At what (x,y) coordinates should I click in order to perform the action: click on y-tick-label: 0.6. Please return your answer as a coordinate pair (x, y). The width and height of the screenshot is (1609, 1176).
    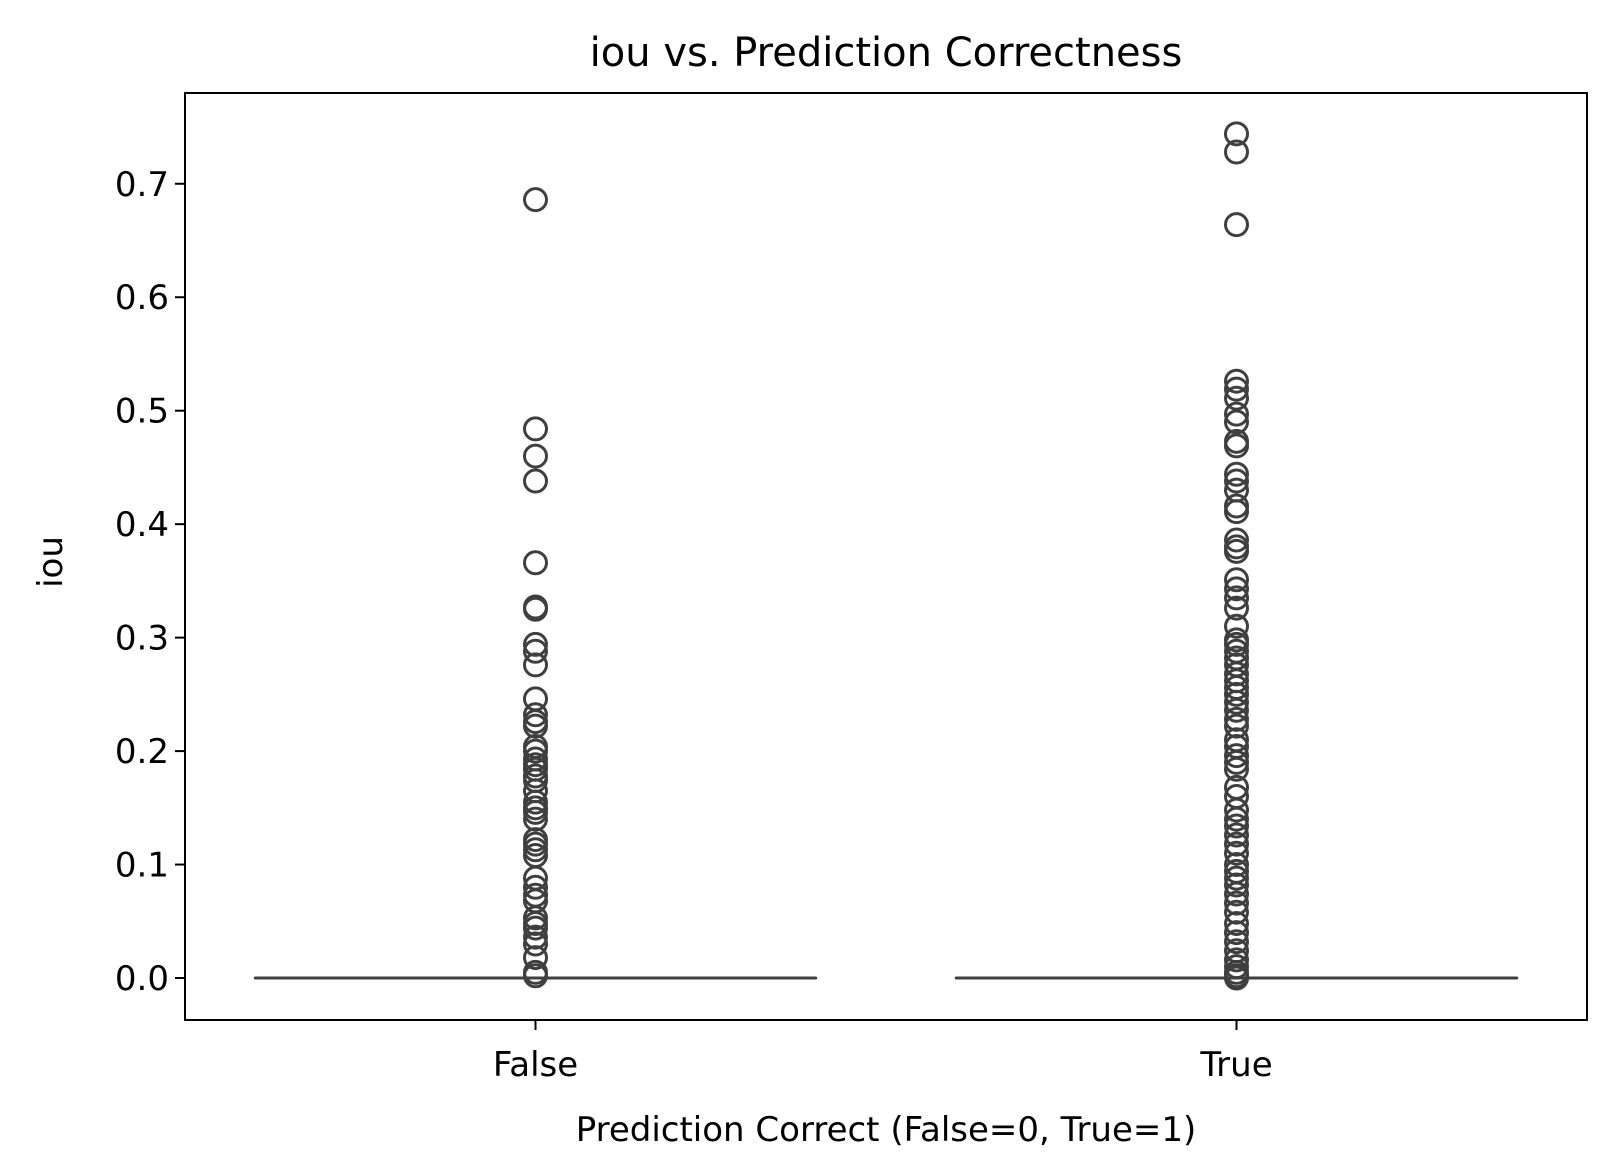
    Looking at the image, I should click on (142, 298).